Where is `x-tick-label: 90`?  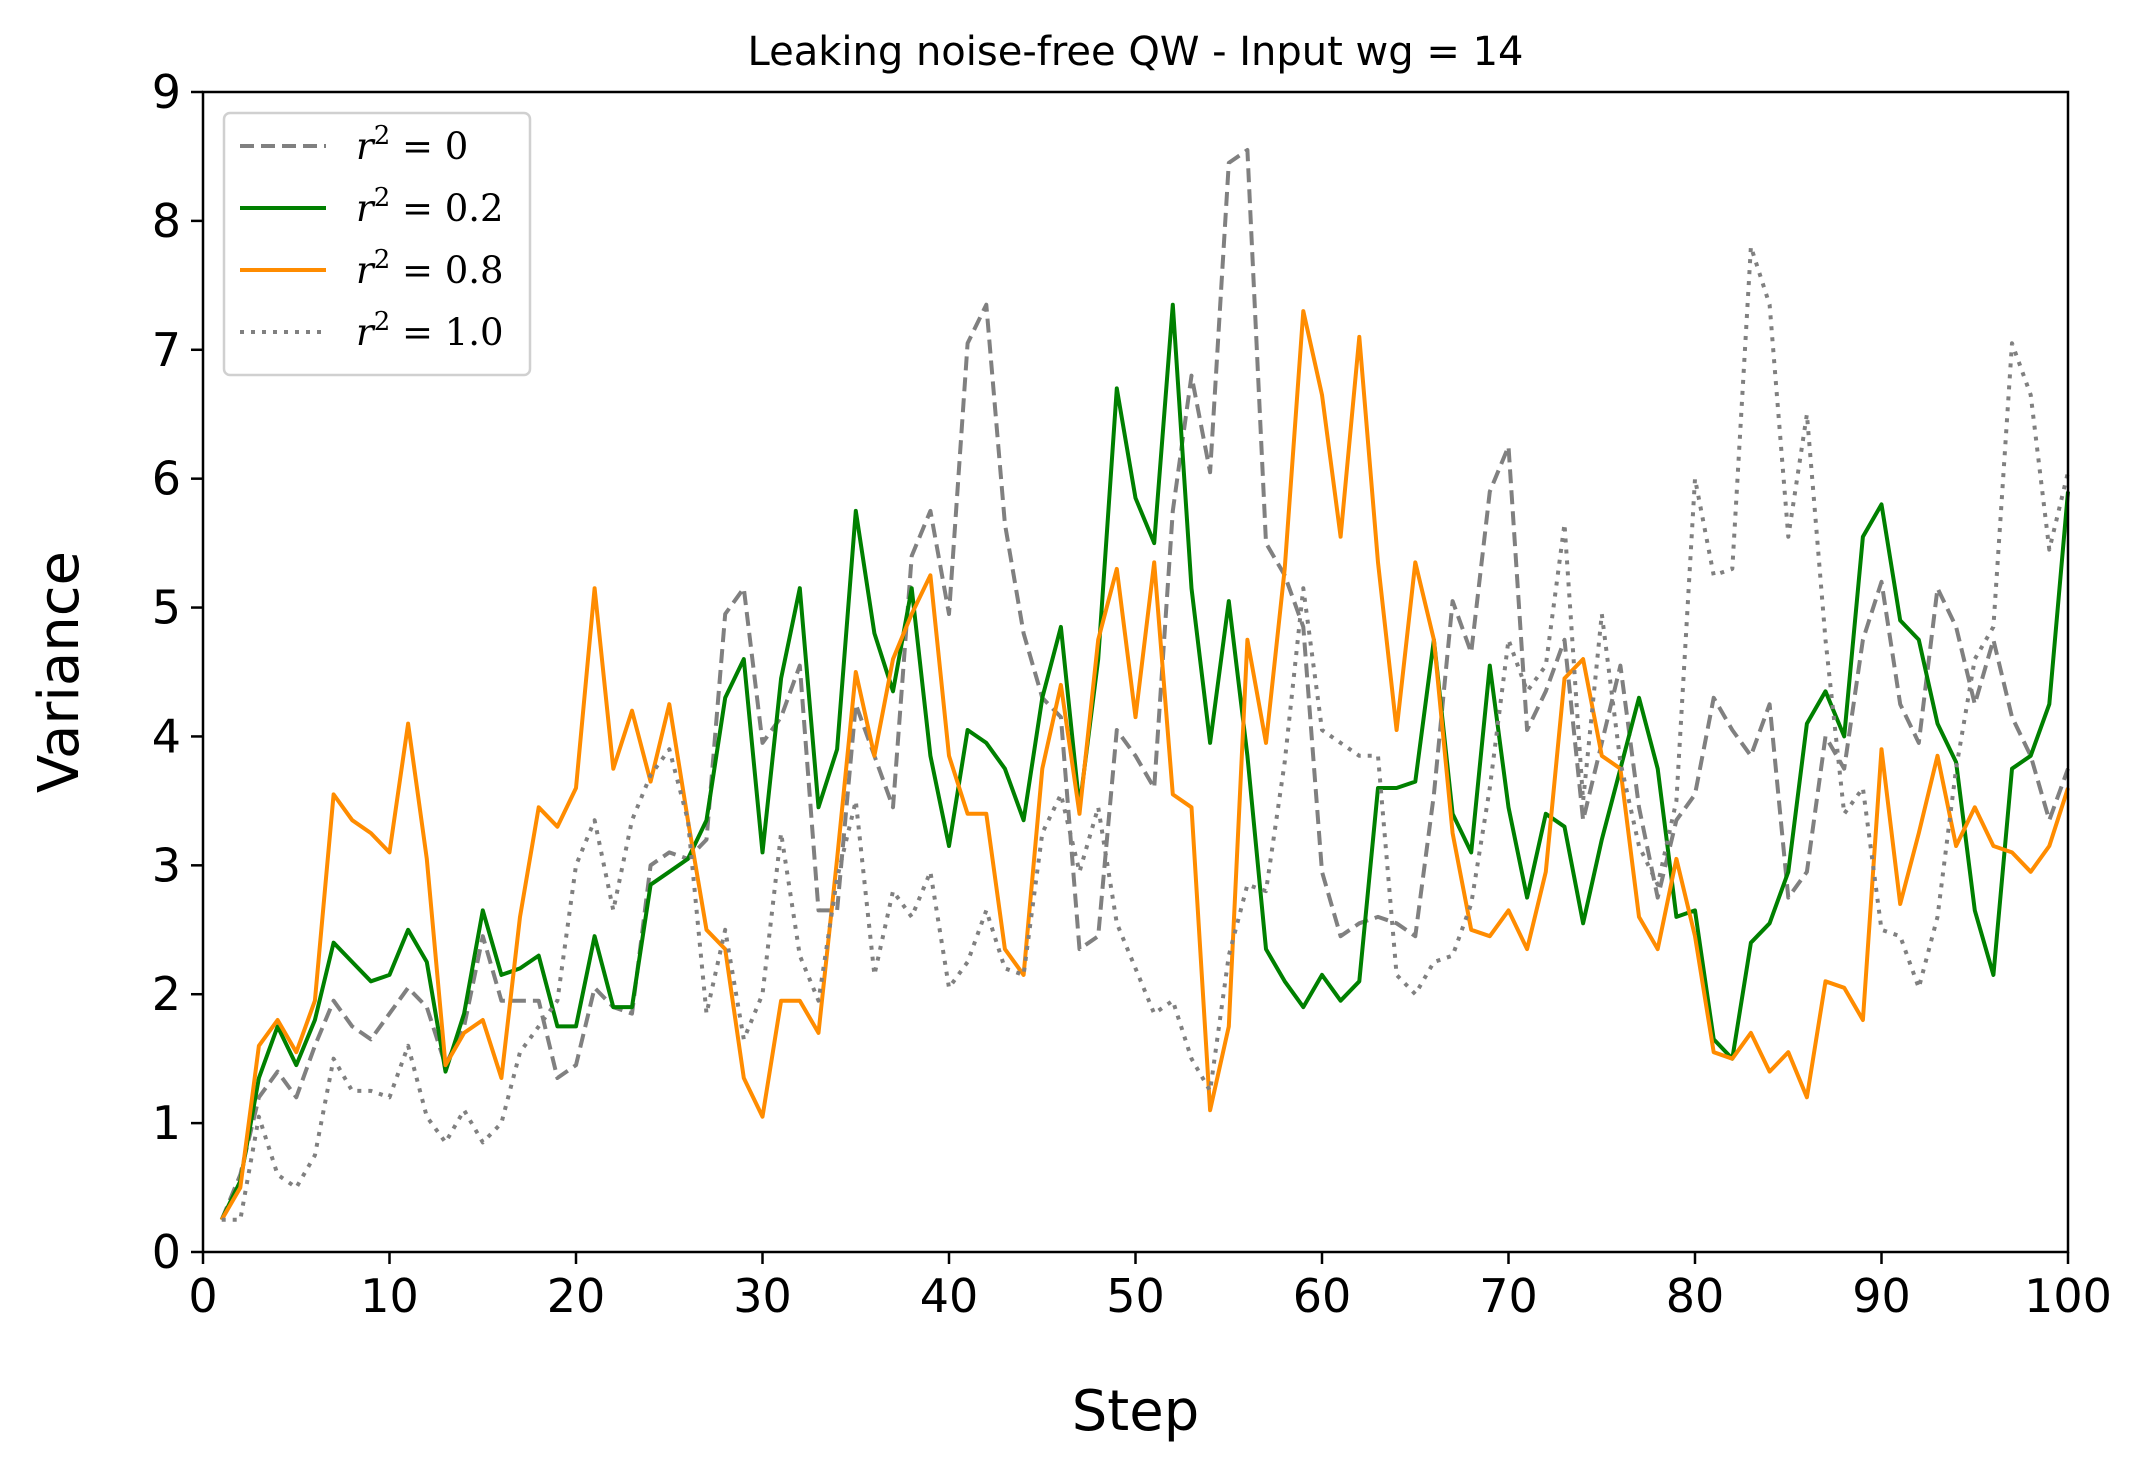 x-tick-label: 90 is located at coordinates (1881, 1296).